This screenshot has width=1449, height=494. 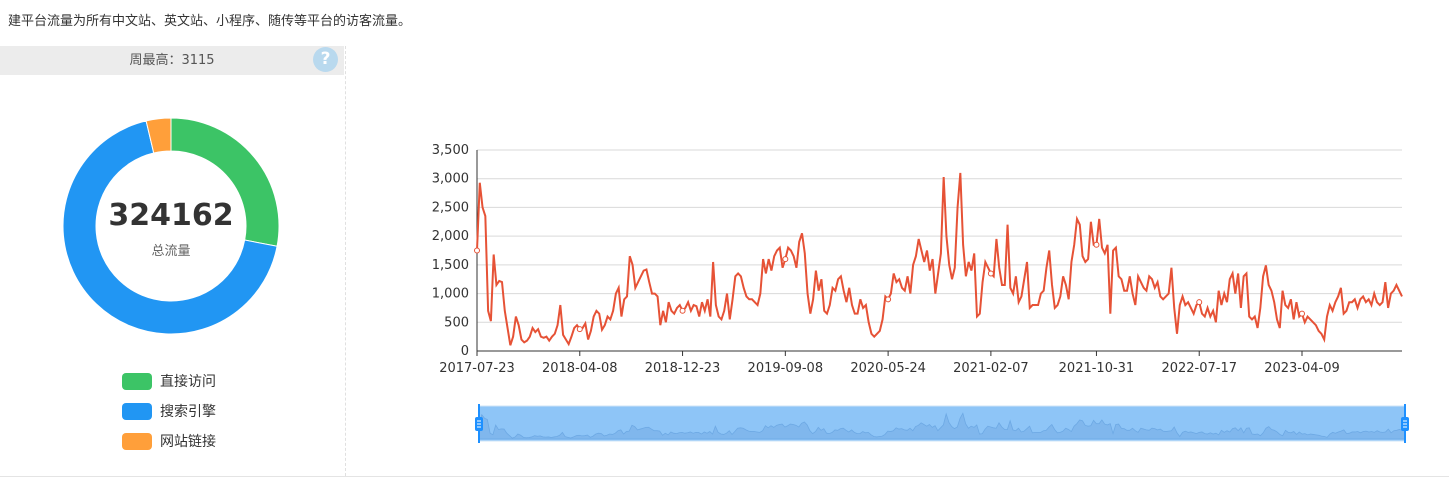 What do you see at coordinates (450, 179) in the screenshot?
I see `y-tick-label: 3,000` at bounding box center [450, 179].